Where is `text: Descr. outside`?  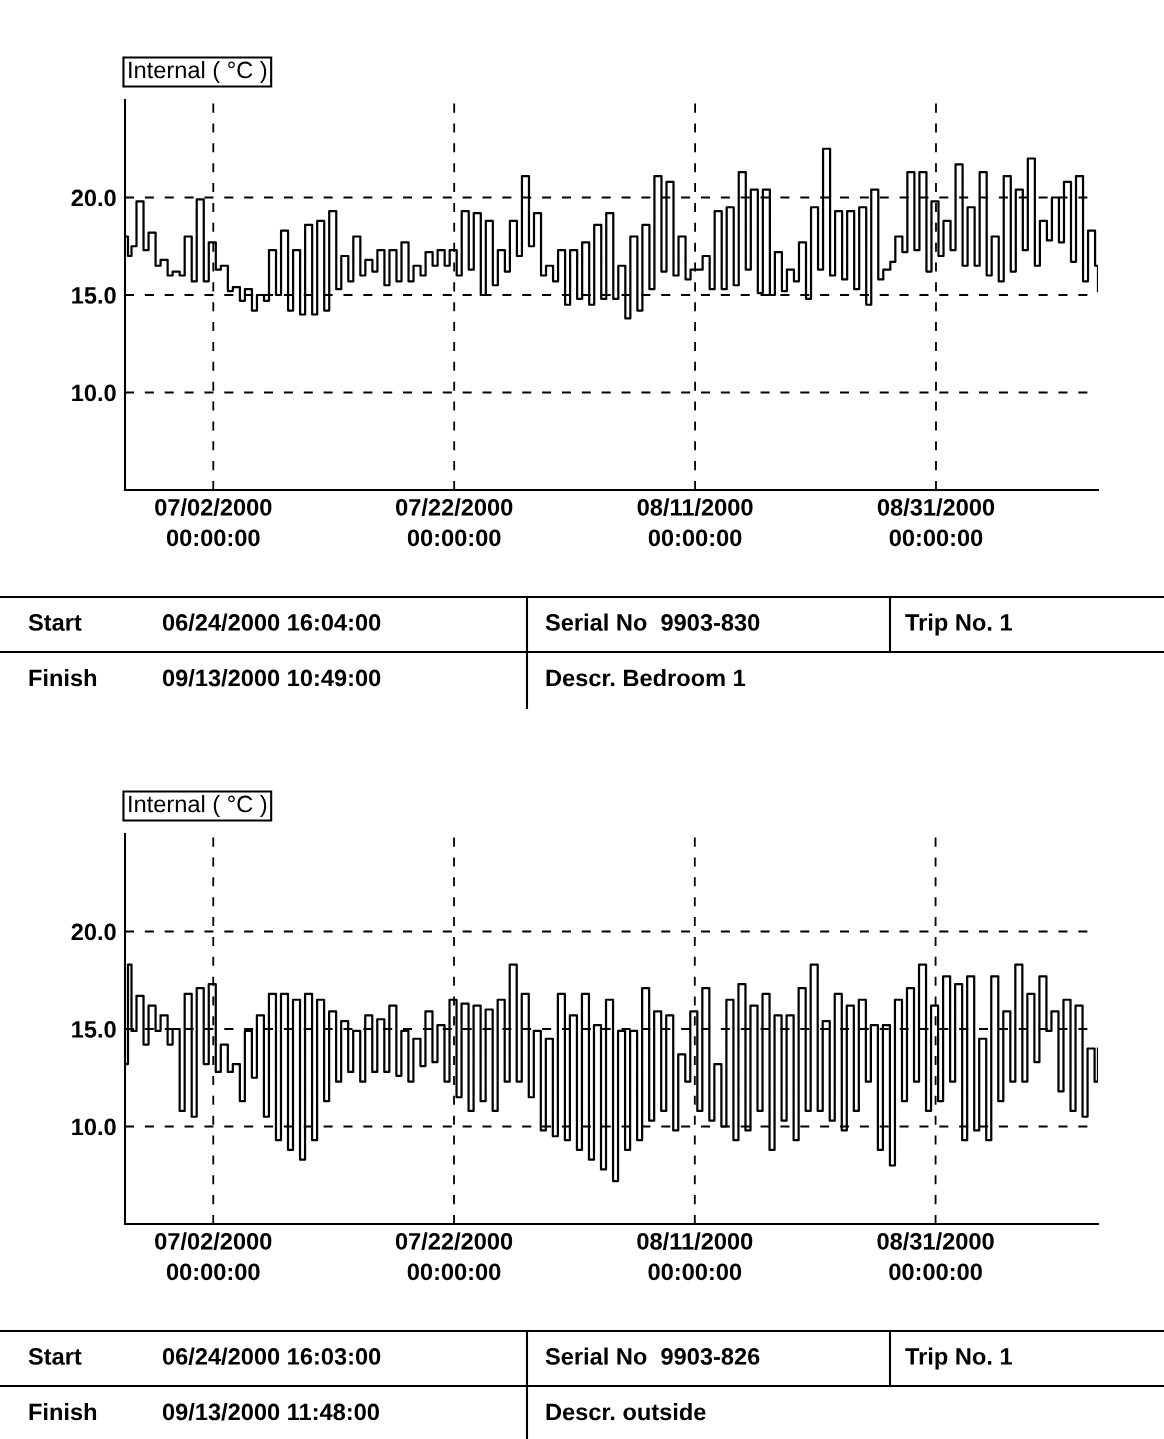 text: Descr. outside is located at coordinates (626, 1411).